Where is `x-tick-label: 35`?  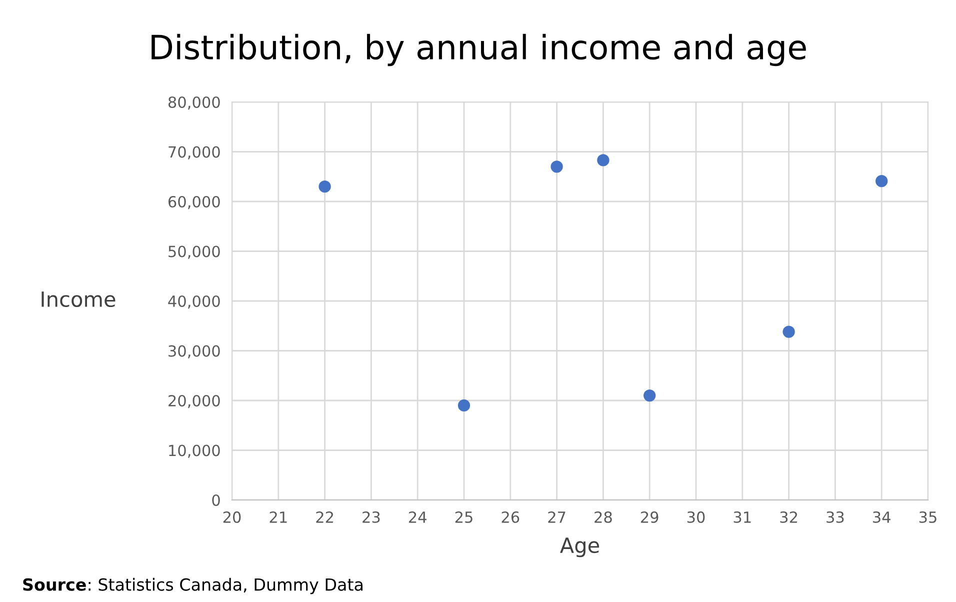 x-tick-label: 35 is located at coordinates (927, 517).